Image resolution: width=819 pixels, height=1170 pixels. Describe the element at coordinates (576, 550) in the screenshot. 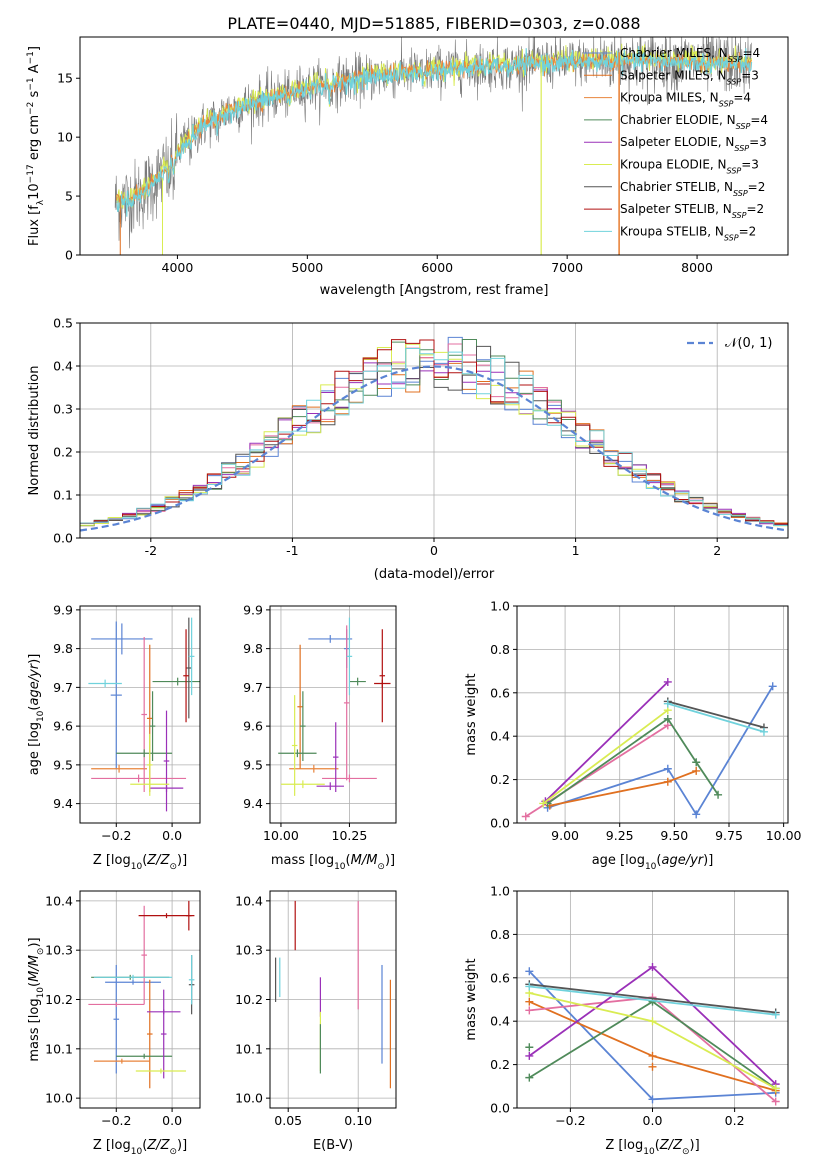

I see `x-tick-label: 1` at that location.